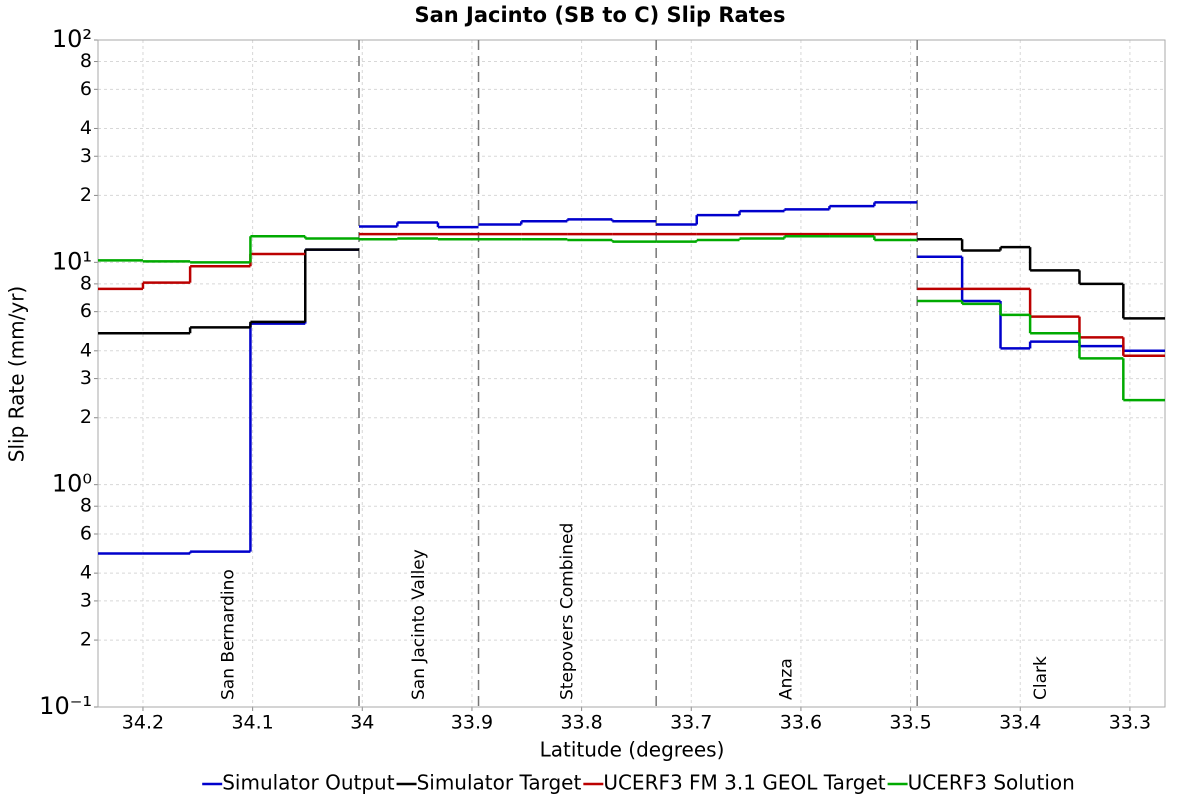 This screenshot has height=800, width=1200. What do you see at coordinates (581, 723) in the screenshot?
I see `x-tick-label: 33.8` at bounding box center [581, 723].